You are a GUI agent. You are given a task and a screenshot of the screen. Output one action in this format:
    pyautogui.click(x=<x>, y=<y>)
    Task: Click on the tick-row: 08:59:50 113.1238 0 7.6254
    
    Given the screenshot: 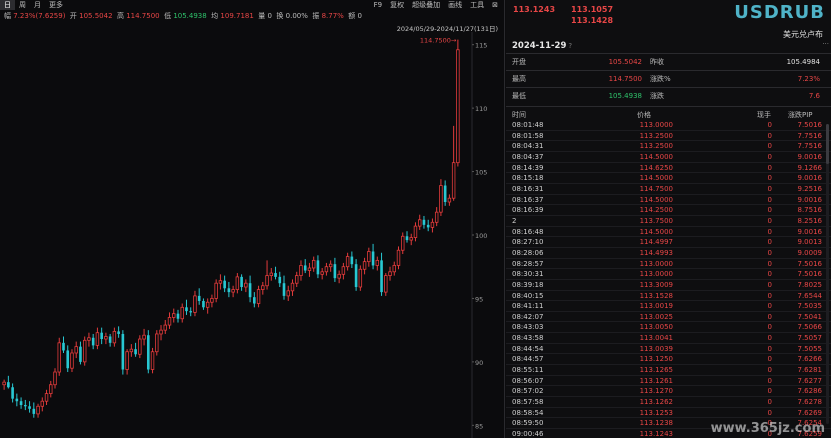 What is the action you would take?
    pyautogui.click(x=668, y=424)
    